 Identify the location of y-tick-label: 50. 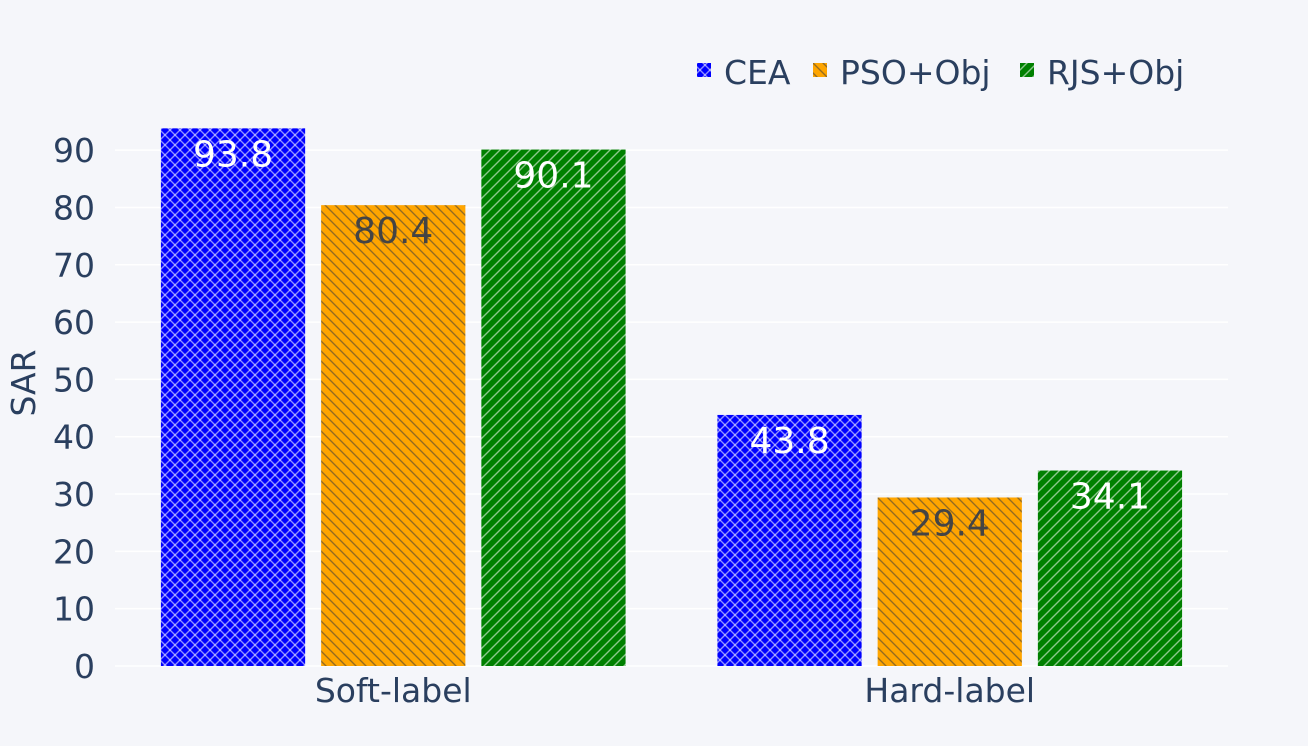
(74, 379).